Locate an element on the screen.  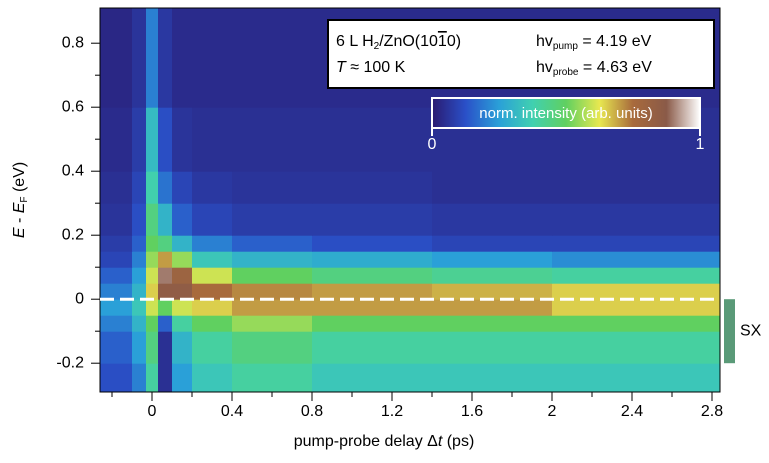
info-box-frame is located at coordinates (521, 54).